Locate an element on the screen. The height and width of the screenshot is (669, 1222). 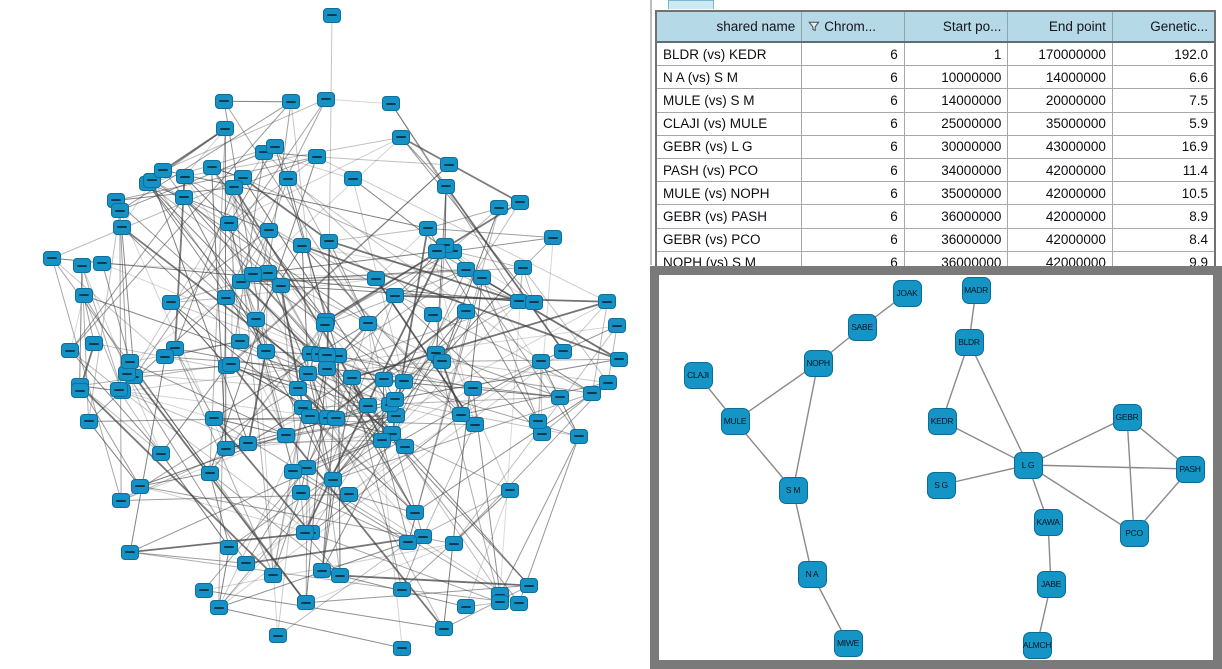
table-cell: 170000000 is located at coordinates (1060, 54).